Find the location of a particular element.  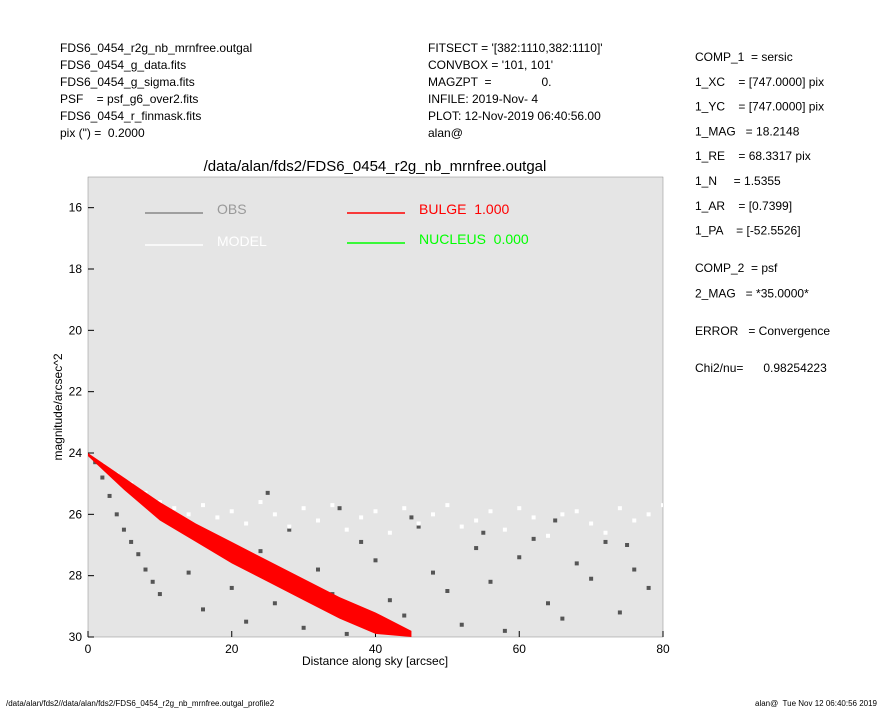

model-band is located at coordinates (250, 545).